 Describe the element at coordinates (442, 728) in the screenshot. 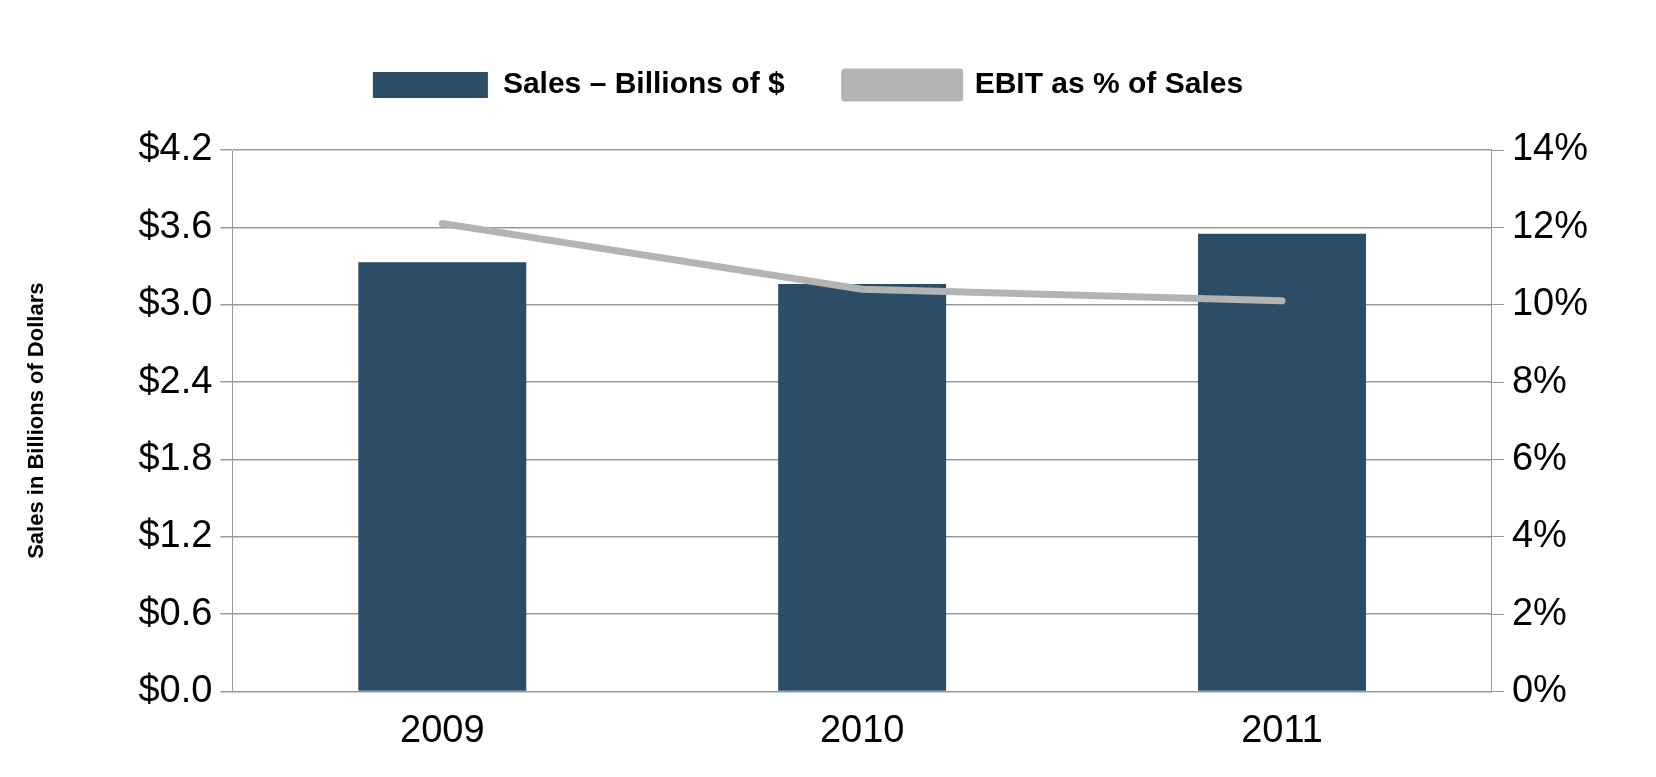

I see `x-tick-label: 2009` at that location.